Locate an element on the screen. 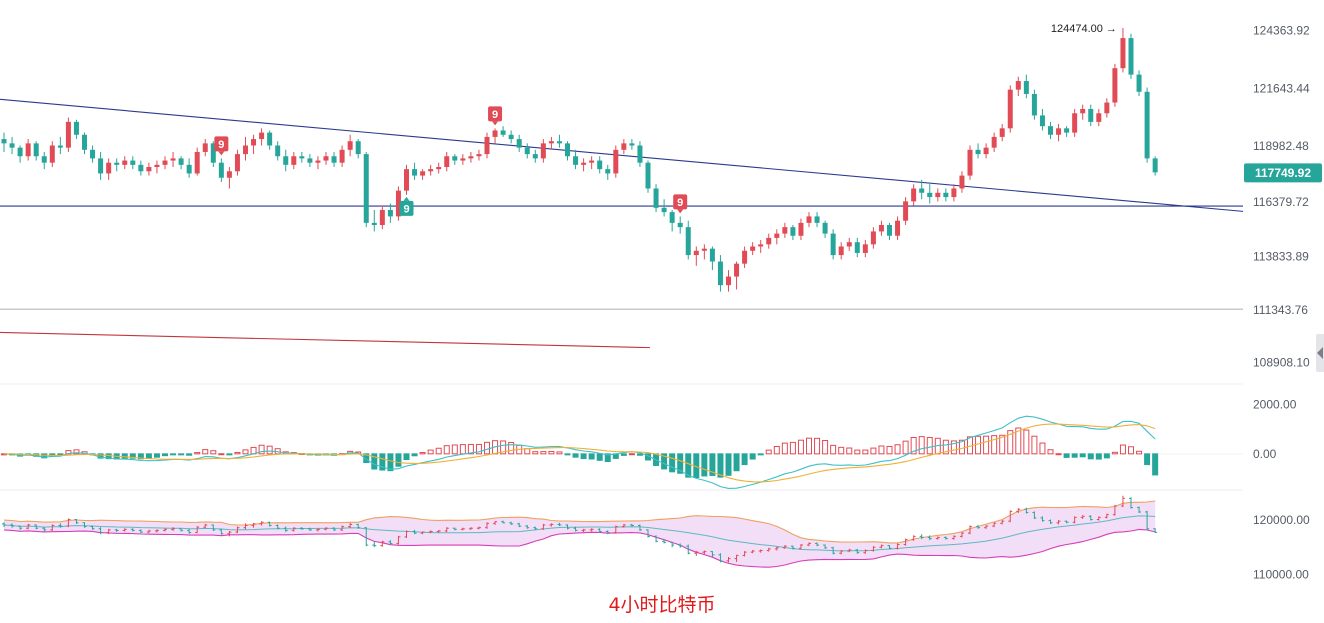  bollinger-mid-line is located at coordinates (579, 533).